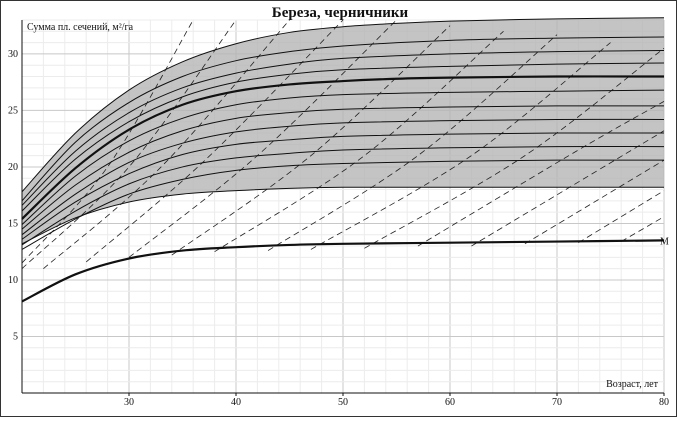 The height and width of the screenshot is (422, 677). I want to click on curve-reference-bold, so click(343, 271).